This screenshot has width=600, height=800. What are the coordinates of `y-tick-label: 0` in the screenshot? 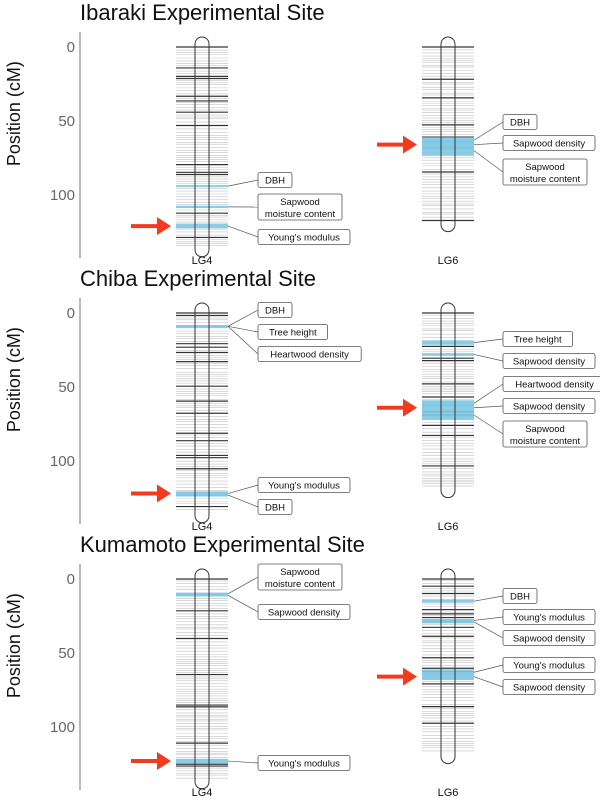 It's located at (71, 579).